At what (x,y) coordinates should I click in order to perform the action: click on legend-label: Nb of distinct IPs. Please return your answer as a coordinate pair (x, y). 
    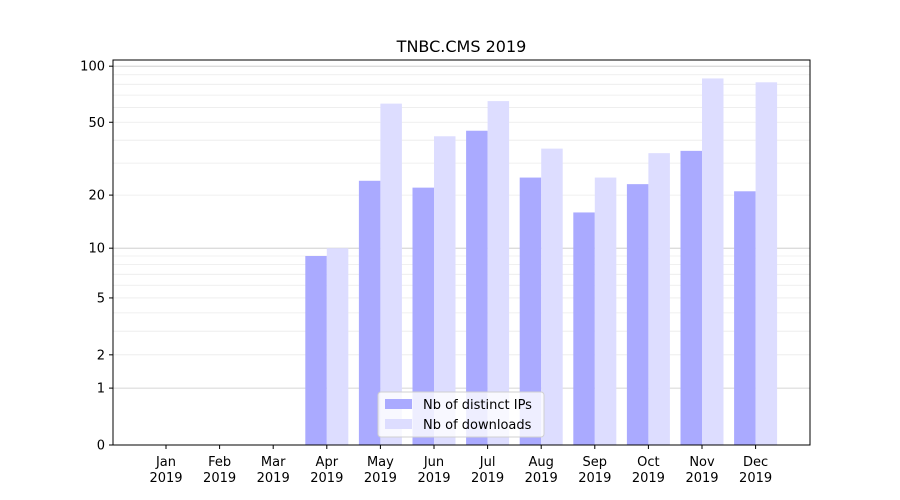
    Looking at the image, I should click on (477, 405).